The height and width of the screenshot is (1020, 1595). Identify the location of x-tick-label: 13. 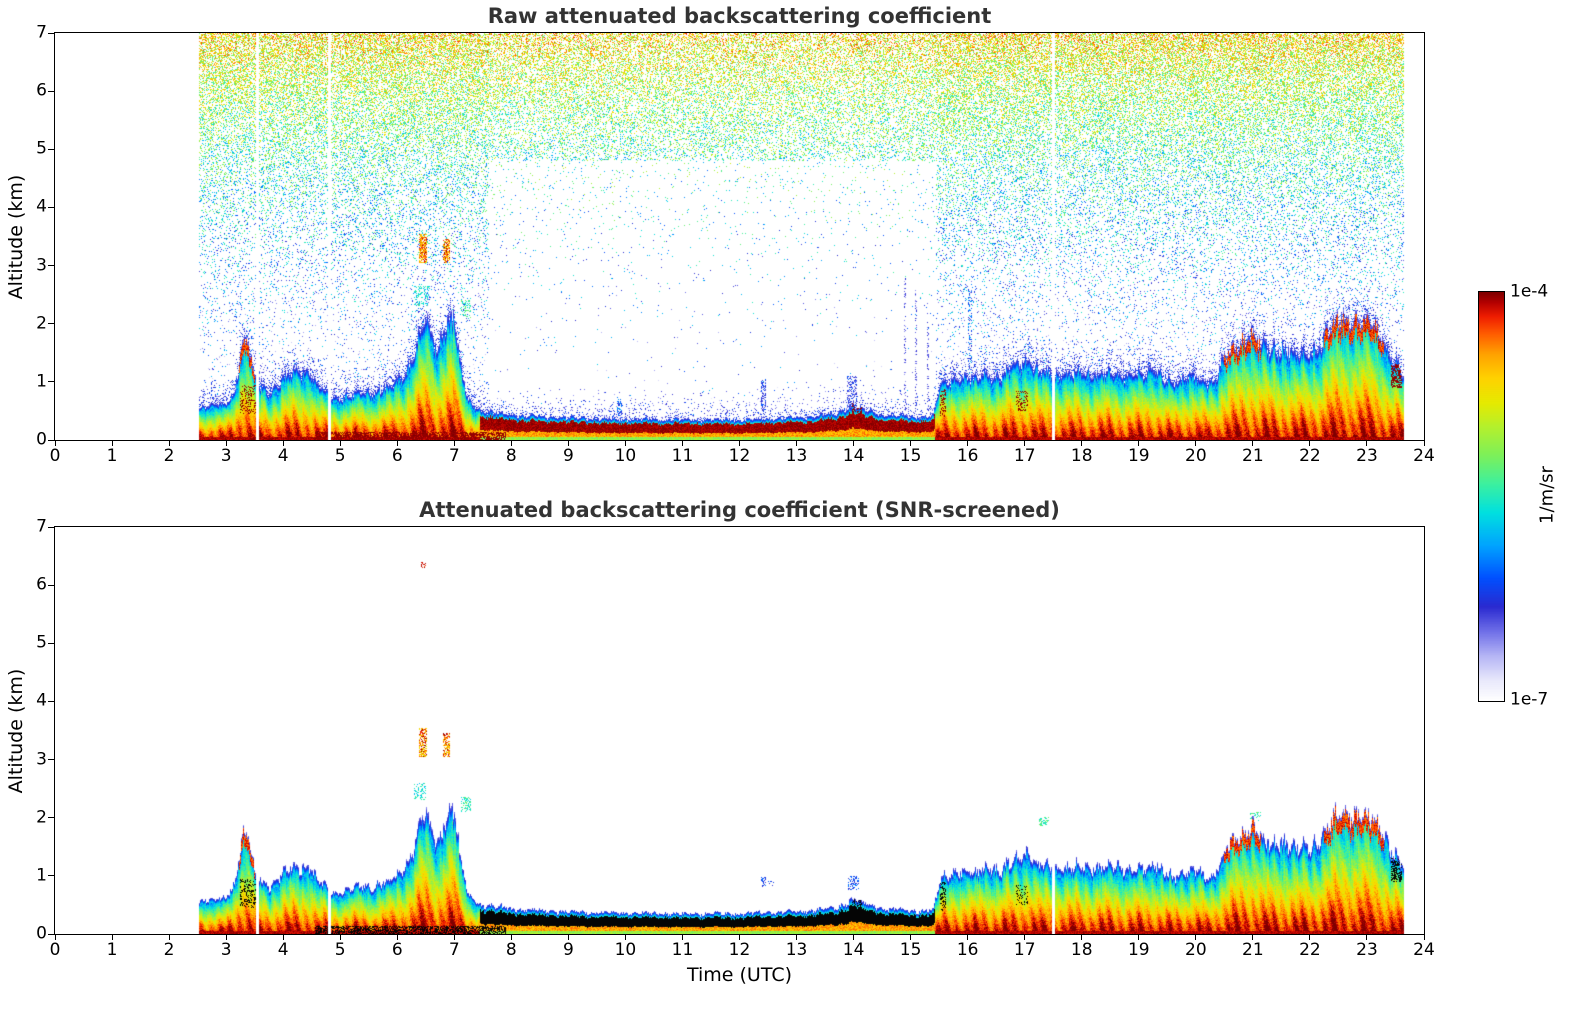
(796, 950).